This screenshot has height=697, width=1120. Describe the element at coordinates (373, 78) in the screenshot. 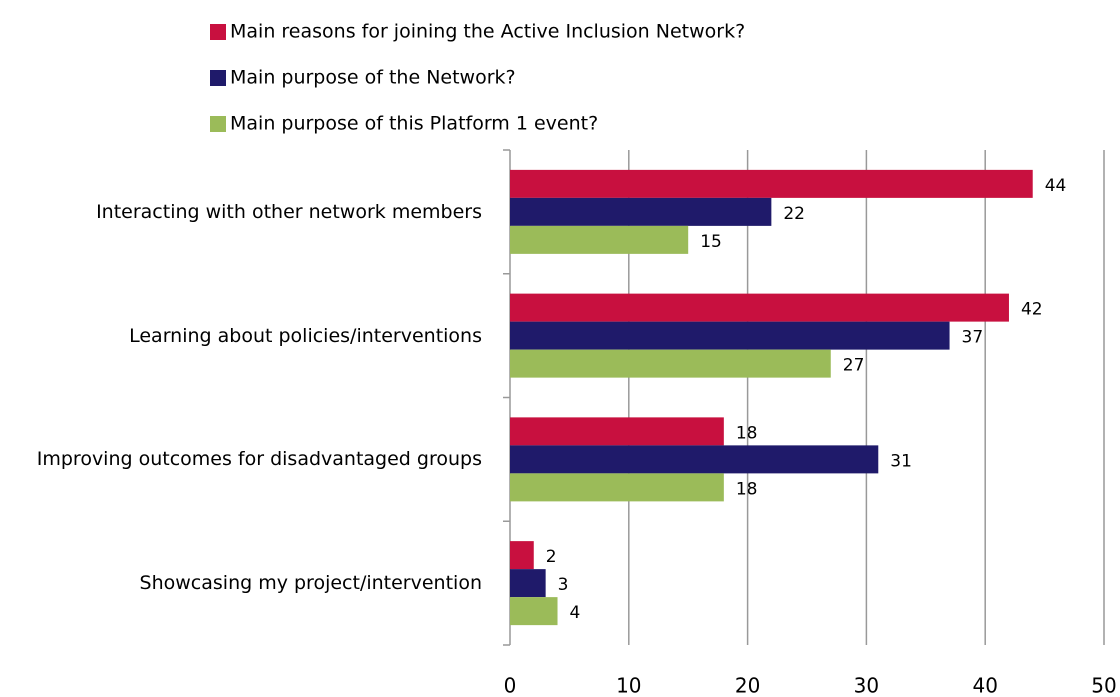

I see `legend-label: Main purpose of the Network?` at that location.